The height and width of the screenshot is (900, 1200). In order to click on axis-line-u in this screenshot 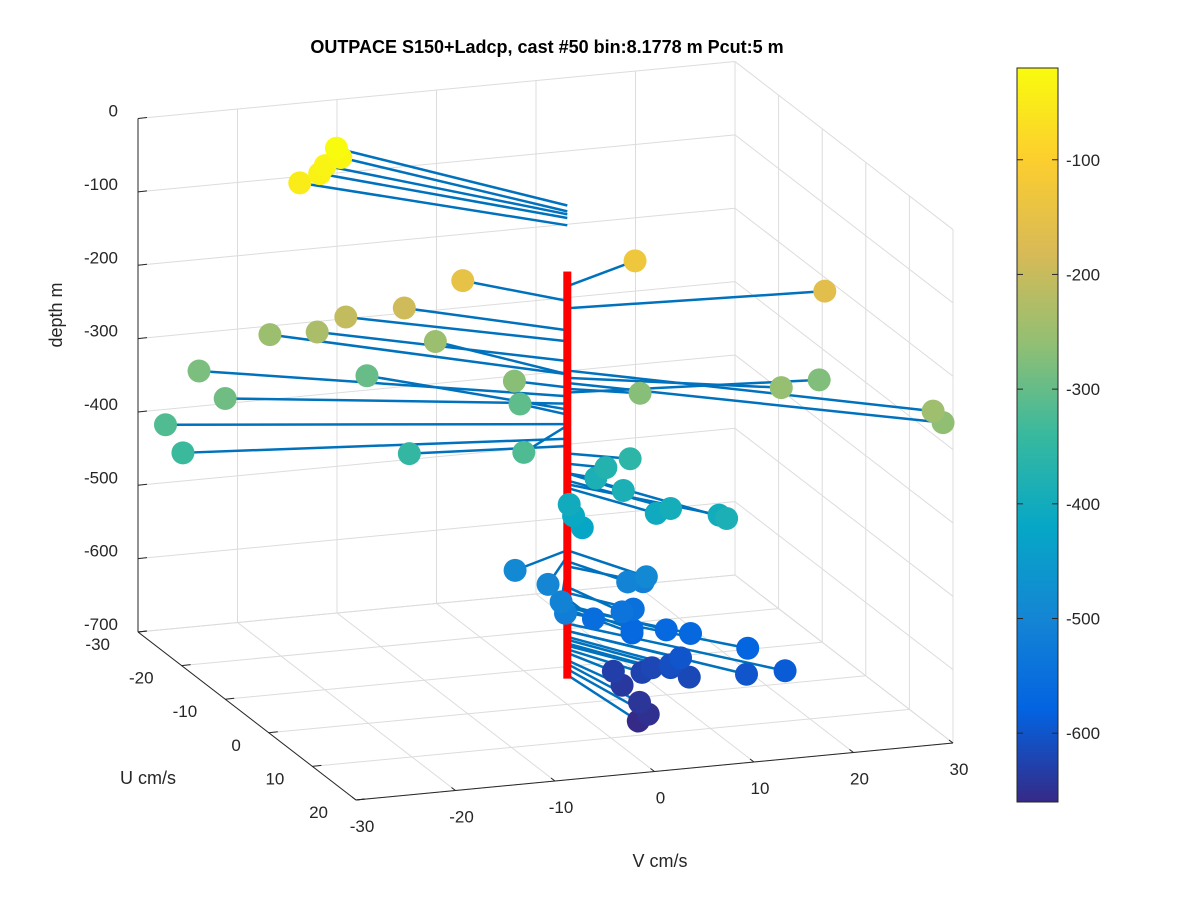, I will do `click(247, 716)`.